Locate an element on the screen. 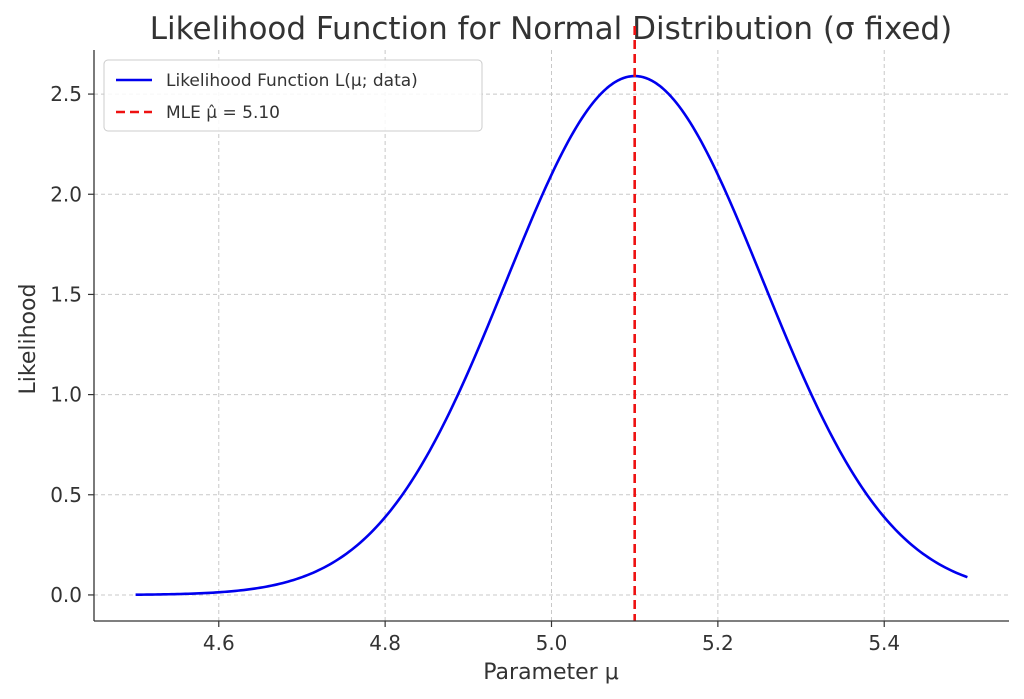 The width and height of the screenshot is (1024, 699). y-tick-label: 2.5 is located at coordinates (66, 94).